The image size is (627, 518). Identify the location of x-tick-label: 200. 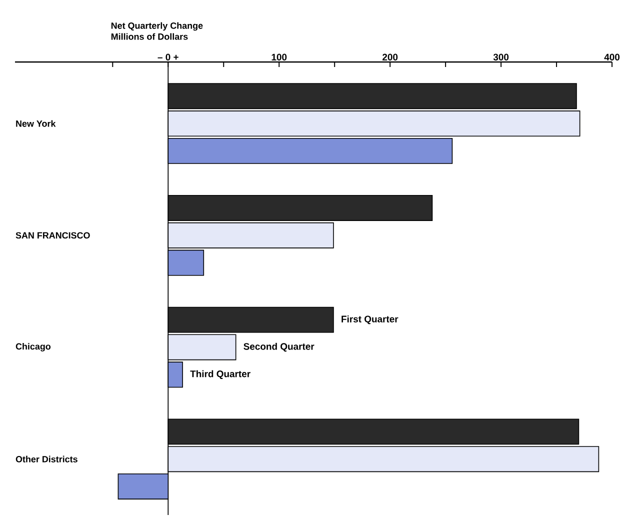
(390, 57).